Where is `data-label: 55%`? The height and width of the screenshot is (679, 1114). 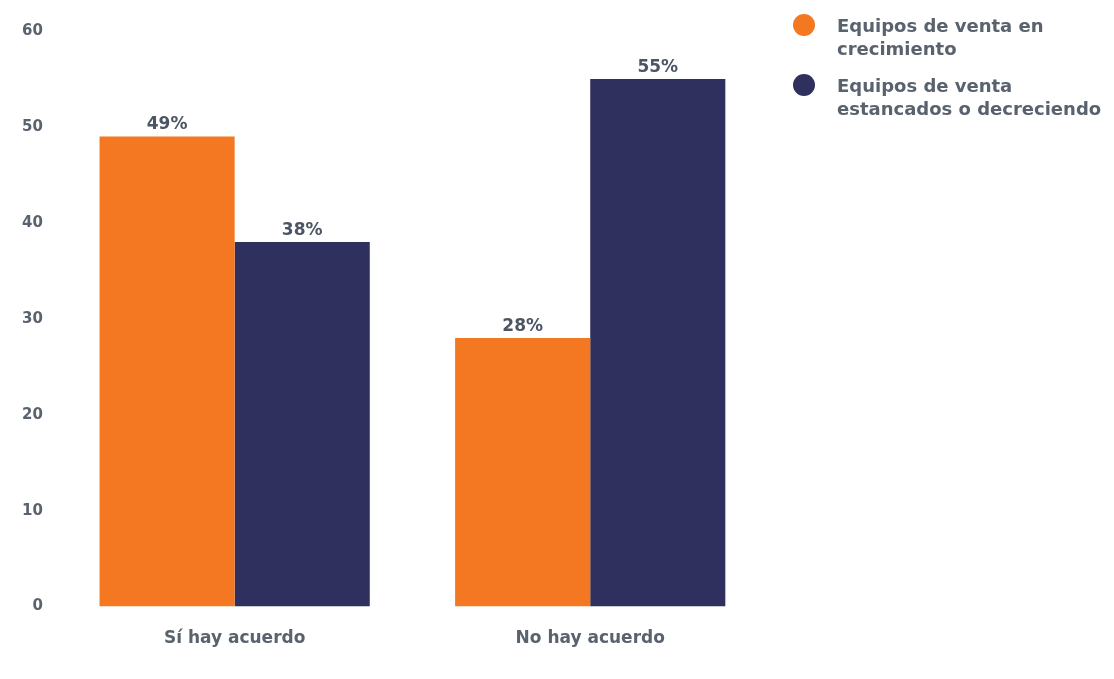
data-label: 55% is located at coordinates (658, 65).